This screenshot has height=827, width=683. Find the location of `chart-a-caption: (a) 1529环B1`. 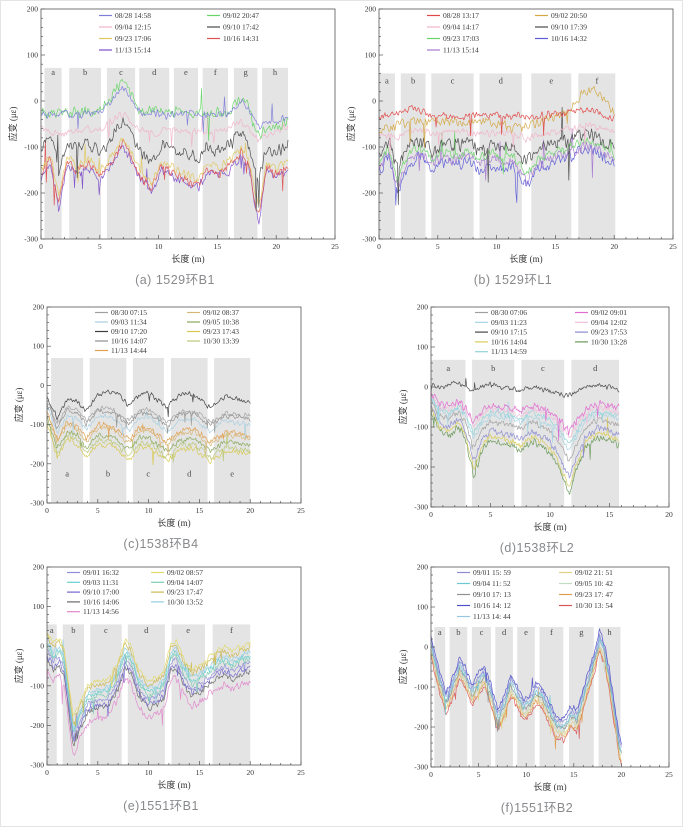

chart-a-caption: (a) 1529环B1 is located at coordinates (175, 280).